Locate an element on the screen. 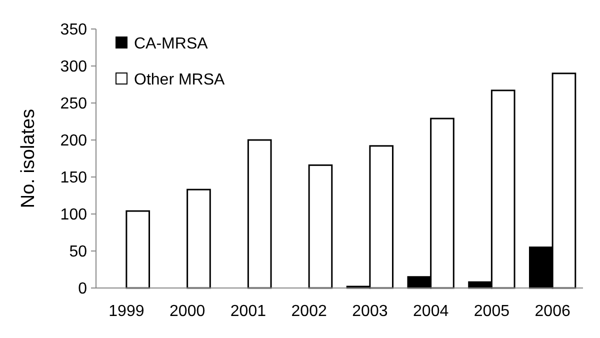  x-tick-label: 2006 is located at coordinates (552, 311).